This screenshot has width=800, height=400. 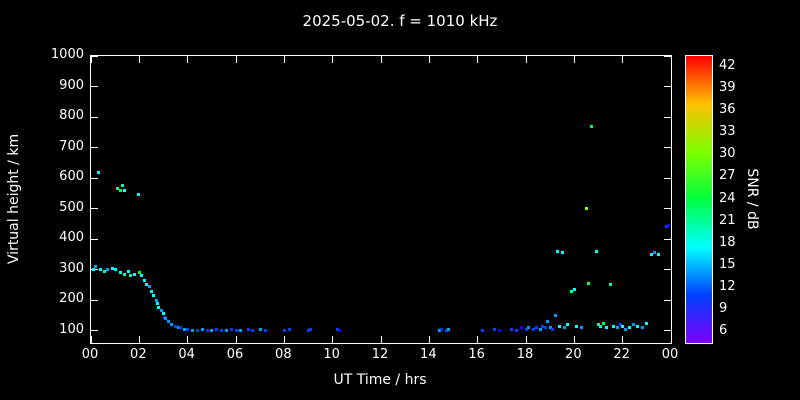 What do you see at coordinates (727, 198) in the screenshot?
I see `colorbar-tick-label: 24` at bounding box center [727, 198].